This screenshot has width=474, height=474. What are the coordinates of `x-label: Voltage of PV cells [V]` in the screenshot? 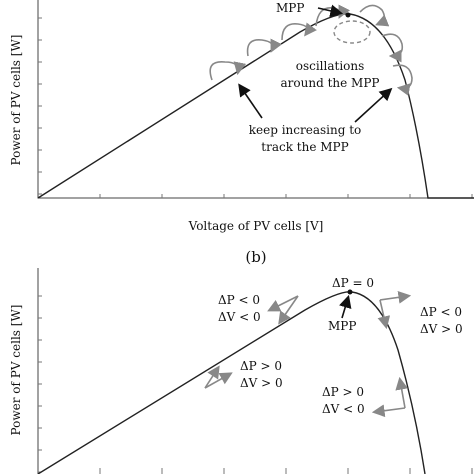 It's located at (256, 226).